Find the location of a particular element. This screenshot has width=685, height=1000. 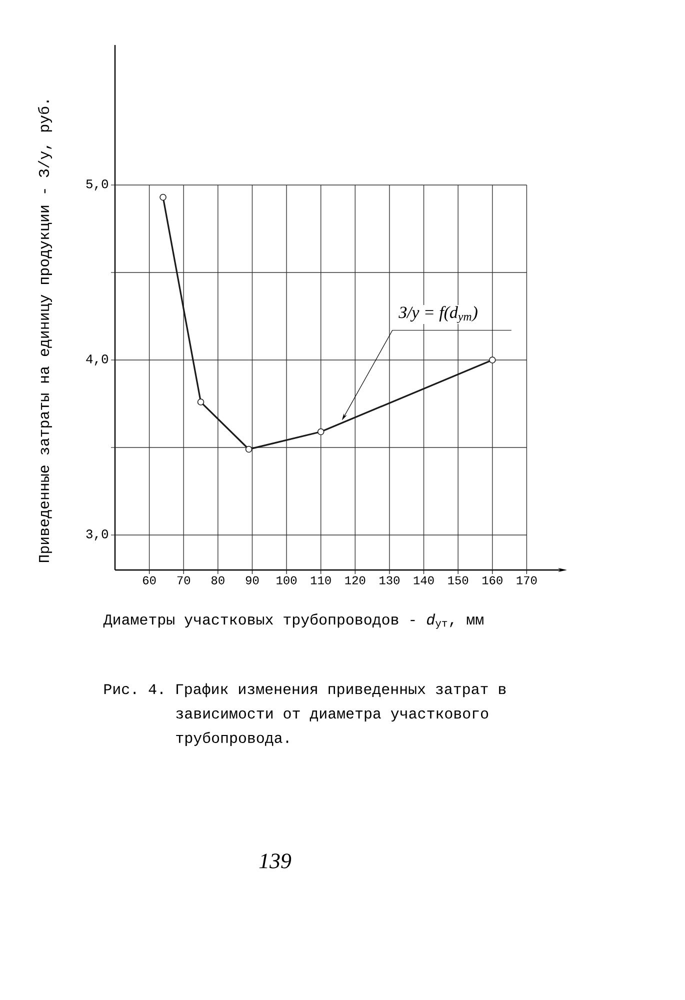

annotation: З/у = f(d$_{ут}$) is located at coordinates (438, 315).